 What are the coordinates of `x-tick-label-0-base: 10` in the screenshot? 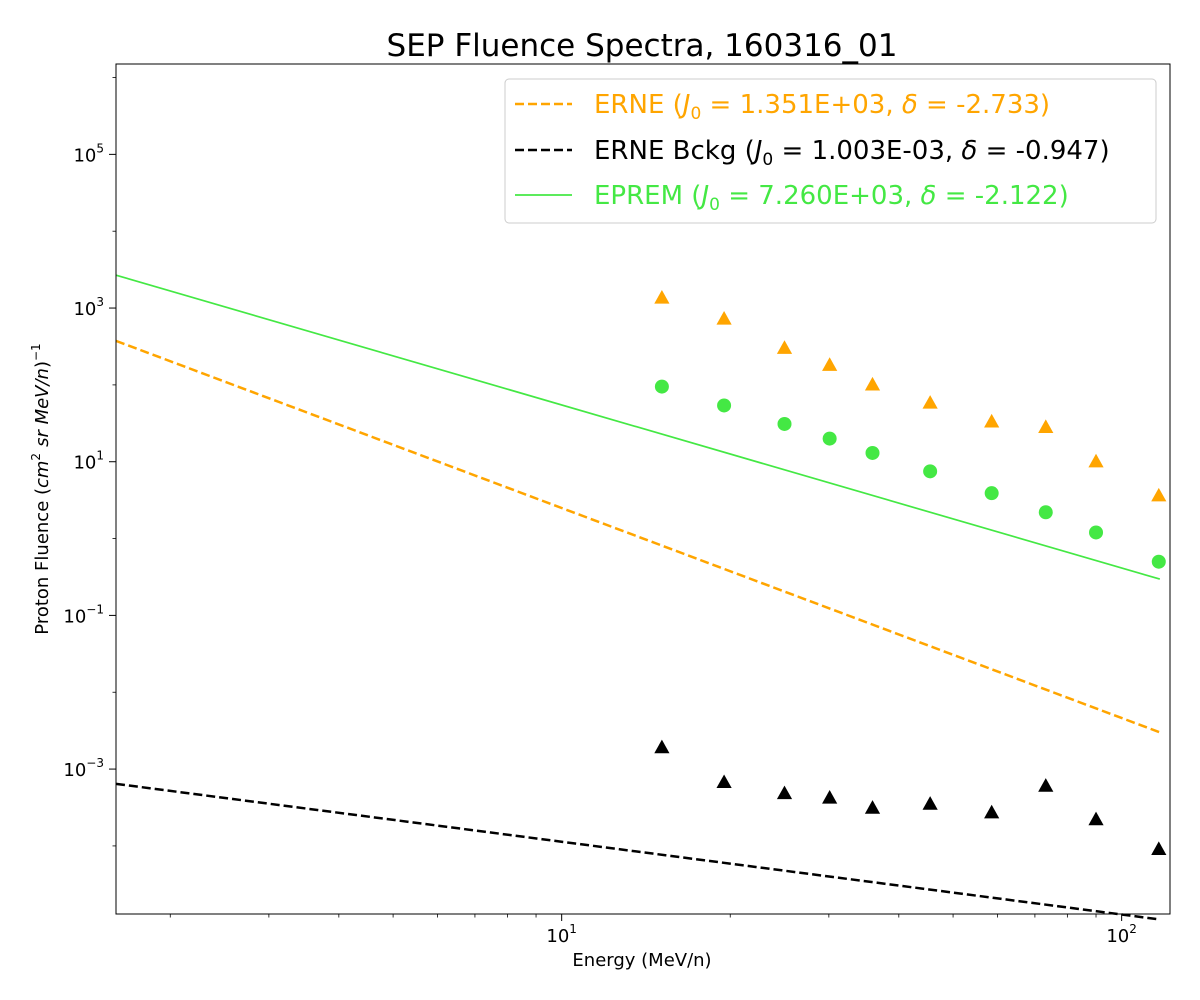 It's located at (557, 936).